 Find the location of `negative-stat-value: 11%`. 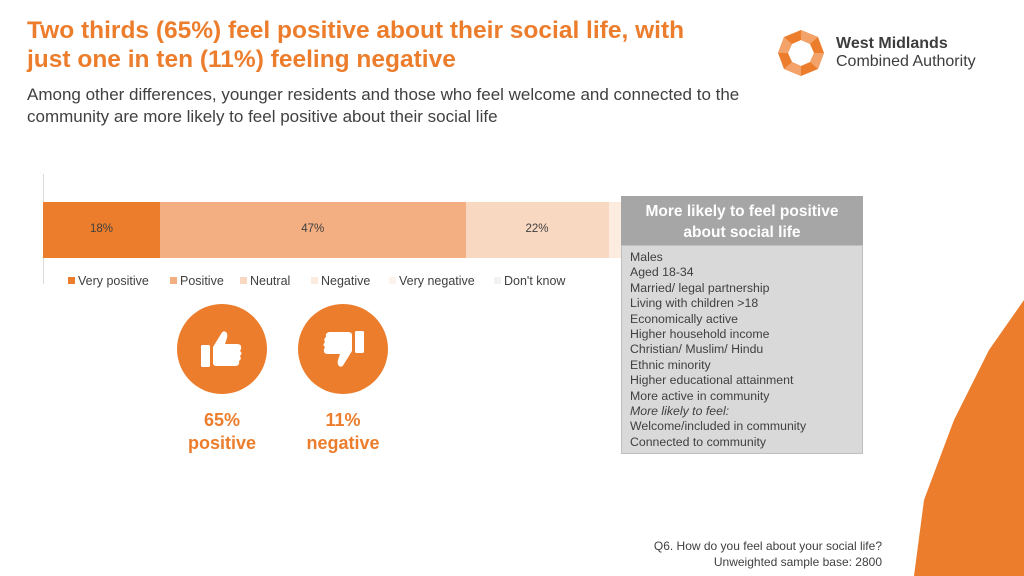

negative-stat-value: 11% is located at coordinates (343, 420).